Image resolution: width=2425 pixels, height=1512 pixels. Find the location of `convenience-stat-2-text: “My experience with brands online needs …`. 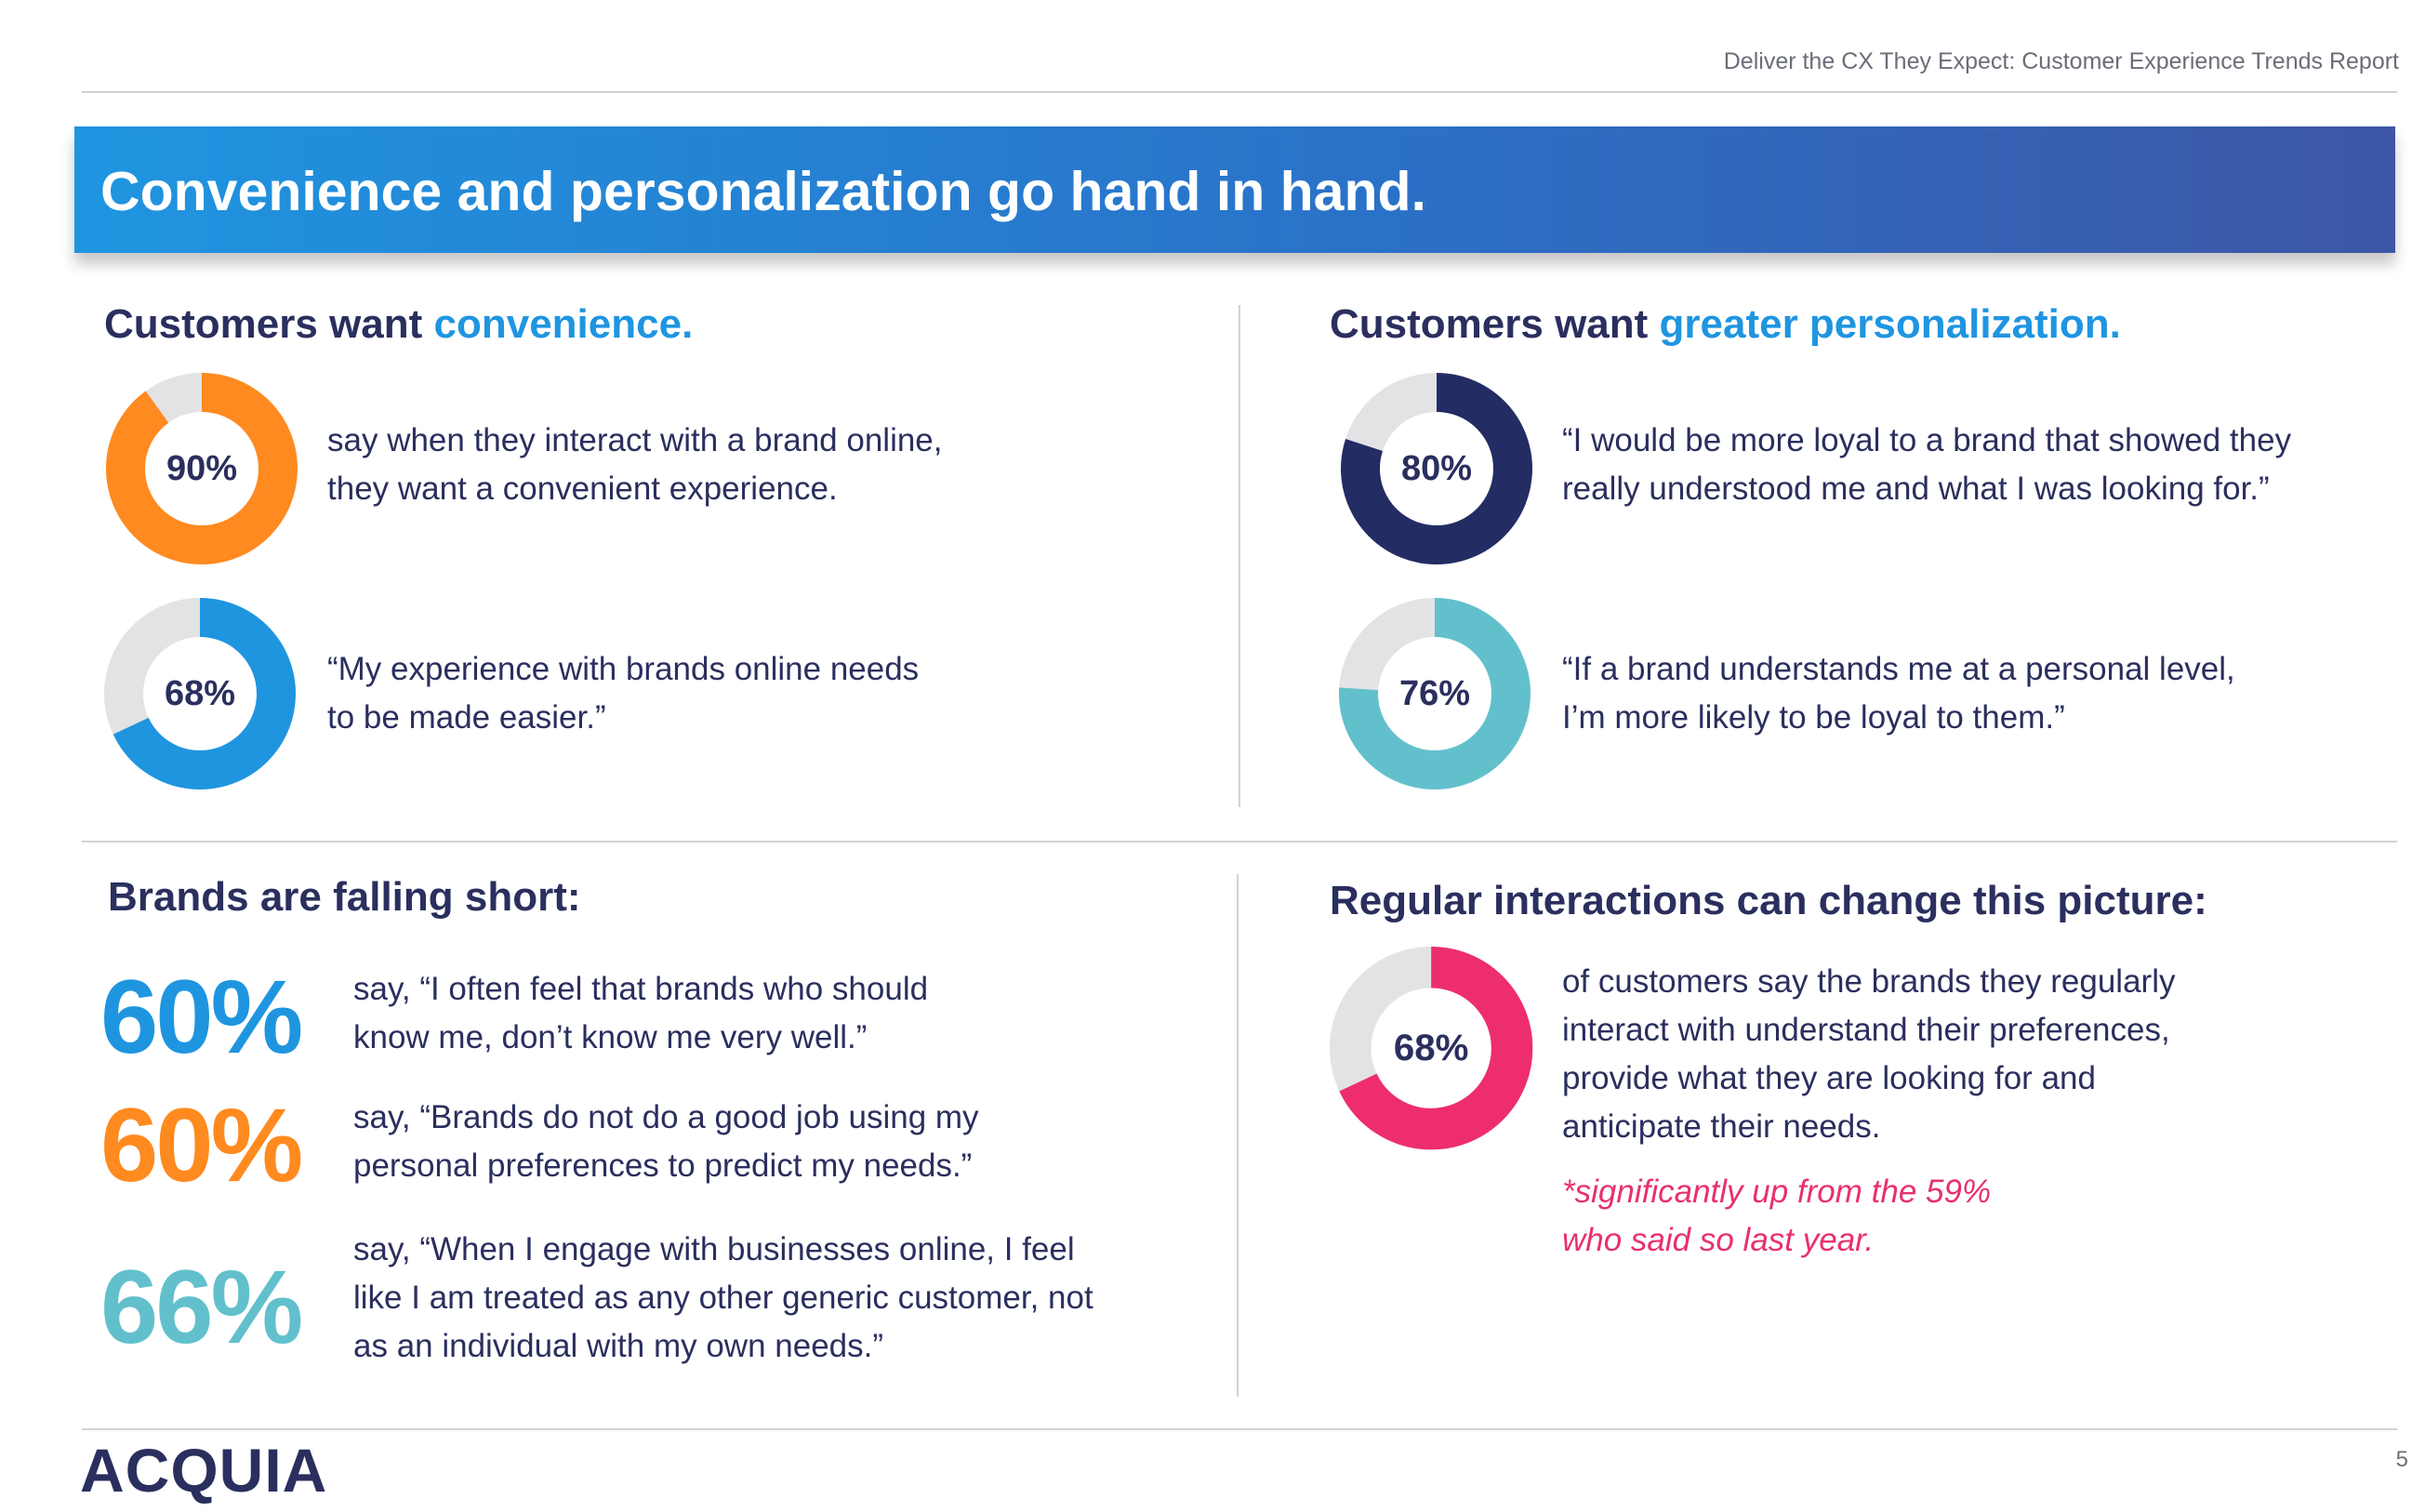

convenience-stat-2-text: “My experience with brands online needs … is located at coordinates (623, 693).